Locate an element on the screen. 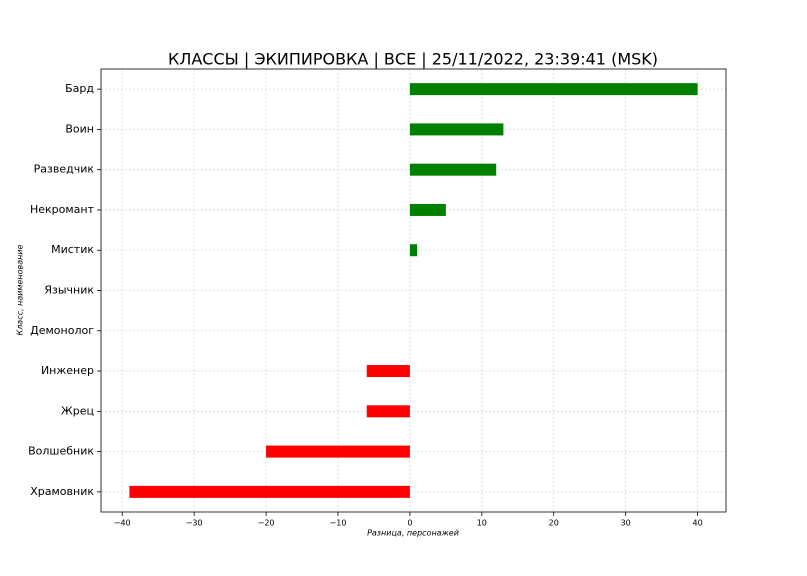 The image size is (807, 576). y-tick-label: Инженер is located at coordinates (67, 370).